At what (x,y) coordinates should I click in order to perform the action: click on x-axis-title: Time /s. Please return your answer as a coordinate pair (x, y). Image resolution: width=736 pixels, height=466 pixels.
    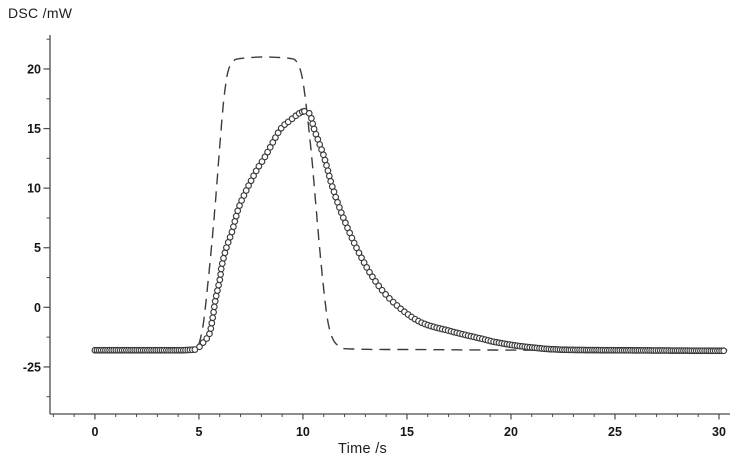
    Looking at the image, I should click on (363, 449).